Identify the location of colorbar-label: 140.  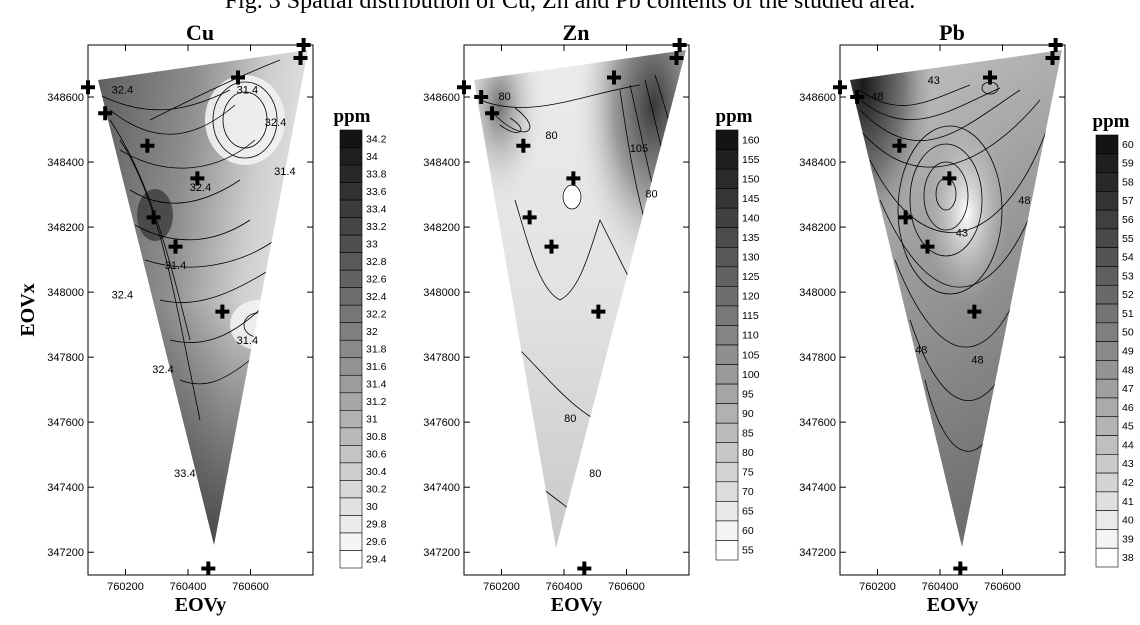
(751, 218).